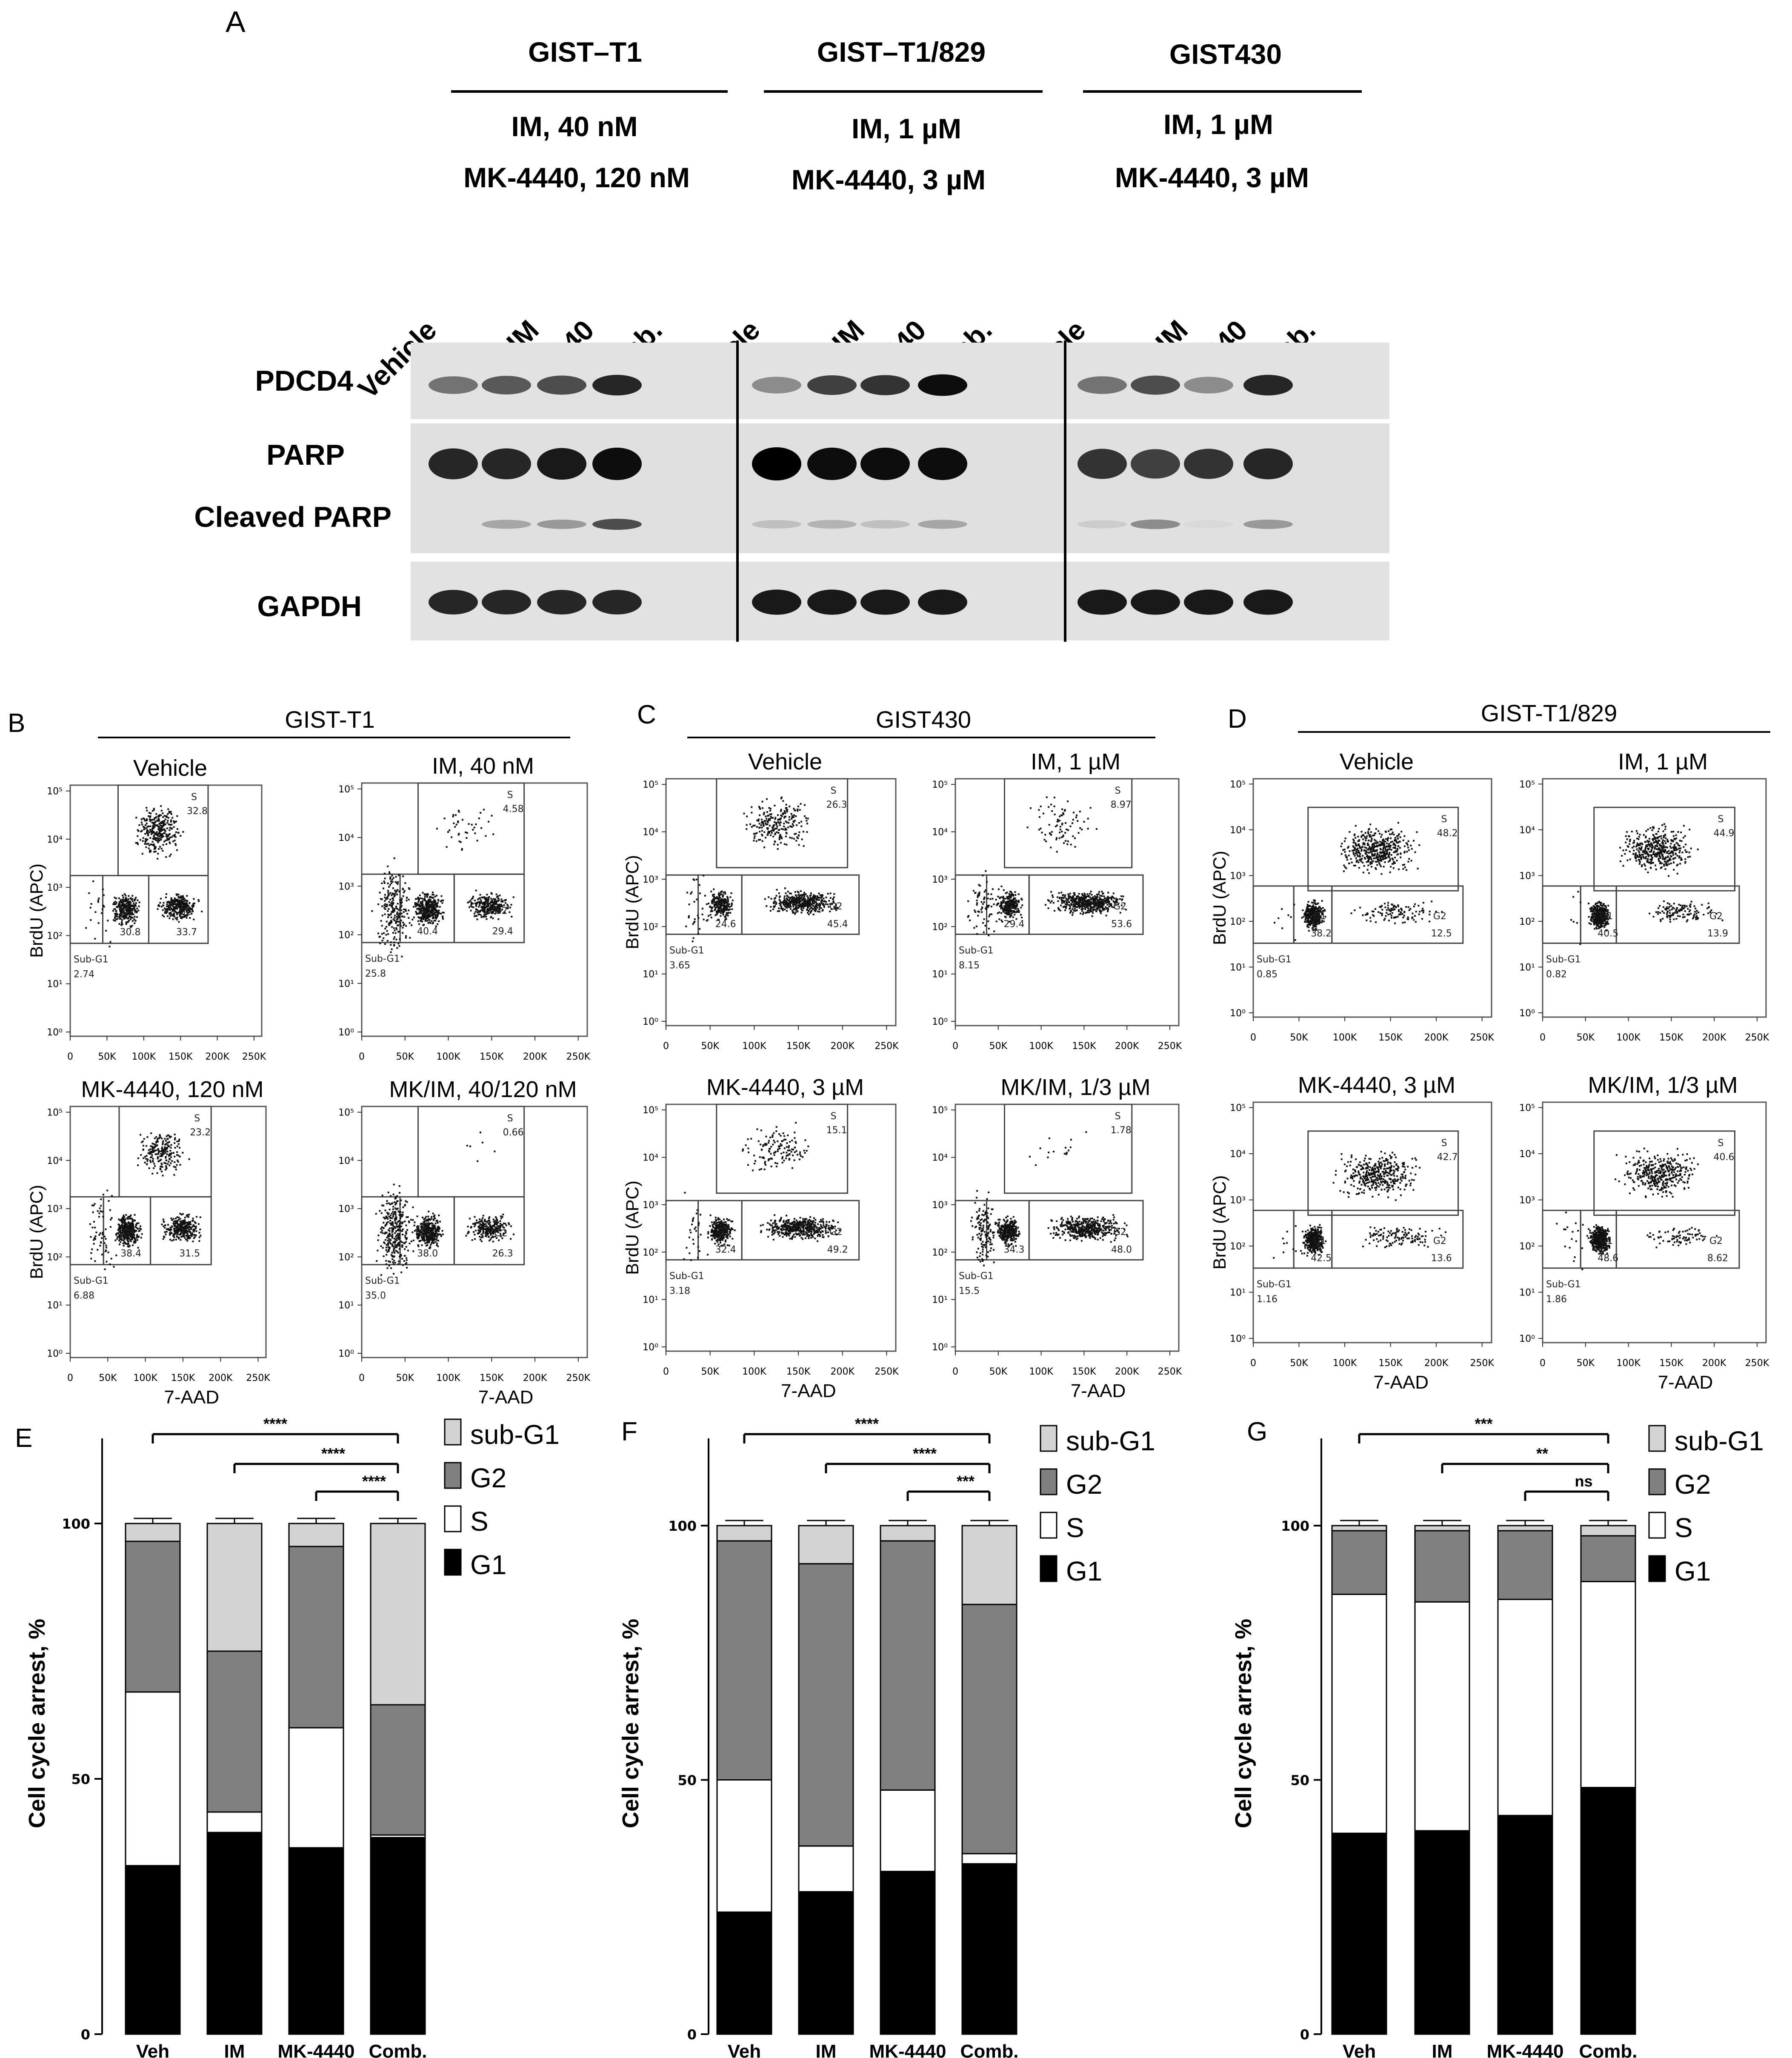 The height and width of the screenshot is (2058, 1792). What do you see at coordinates (375, 1296) in the screenshot?
I see `gate-value-subg1: 35.0` at bounding box center [375, 1296].